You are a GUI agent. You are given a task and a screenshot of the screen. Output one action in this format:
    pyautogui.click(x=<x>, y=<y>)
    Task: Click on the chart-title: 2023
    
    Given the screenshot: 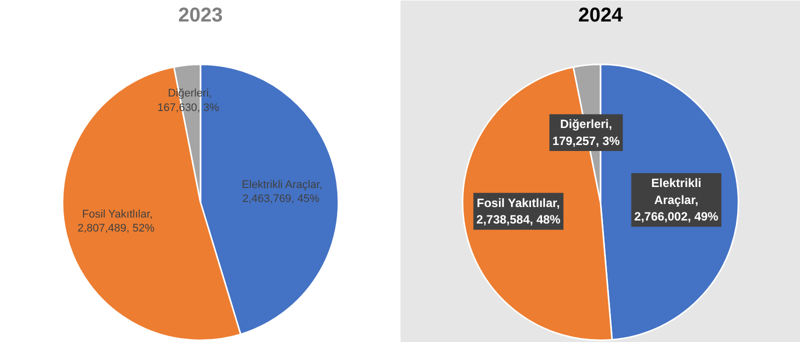 What is the action you would take?
    pyautogui.click(x=200, y=15)
    